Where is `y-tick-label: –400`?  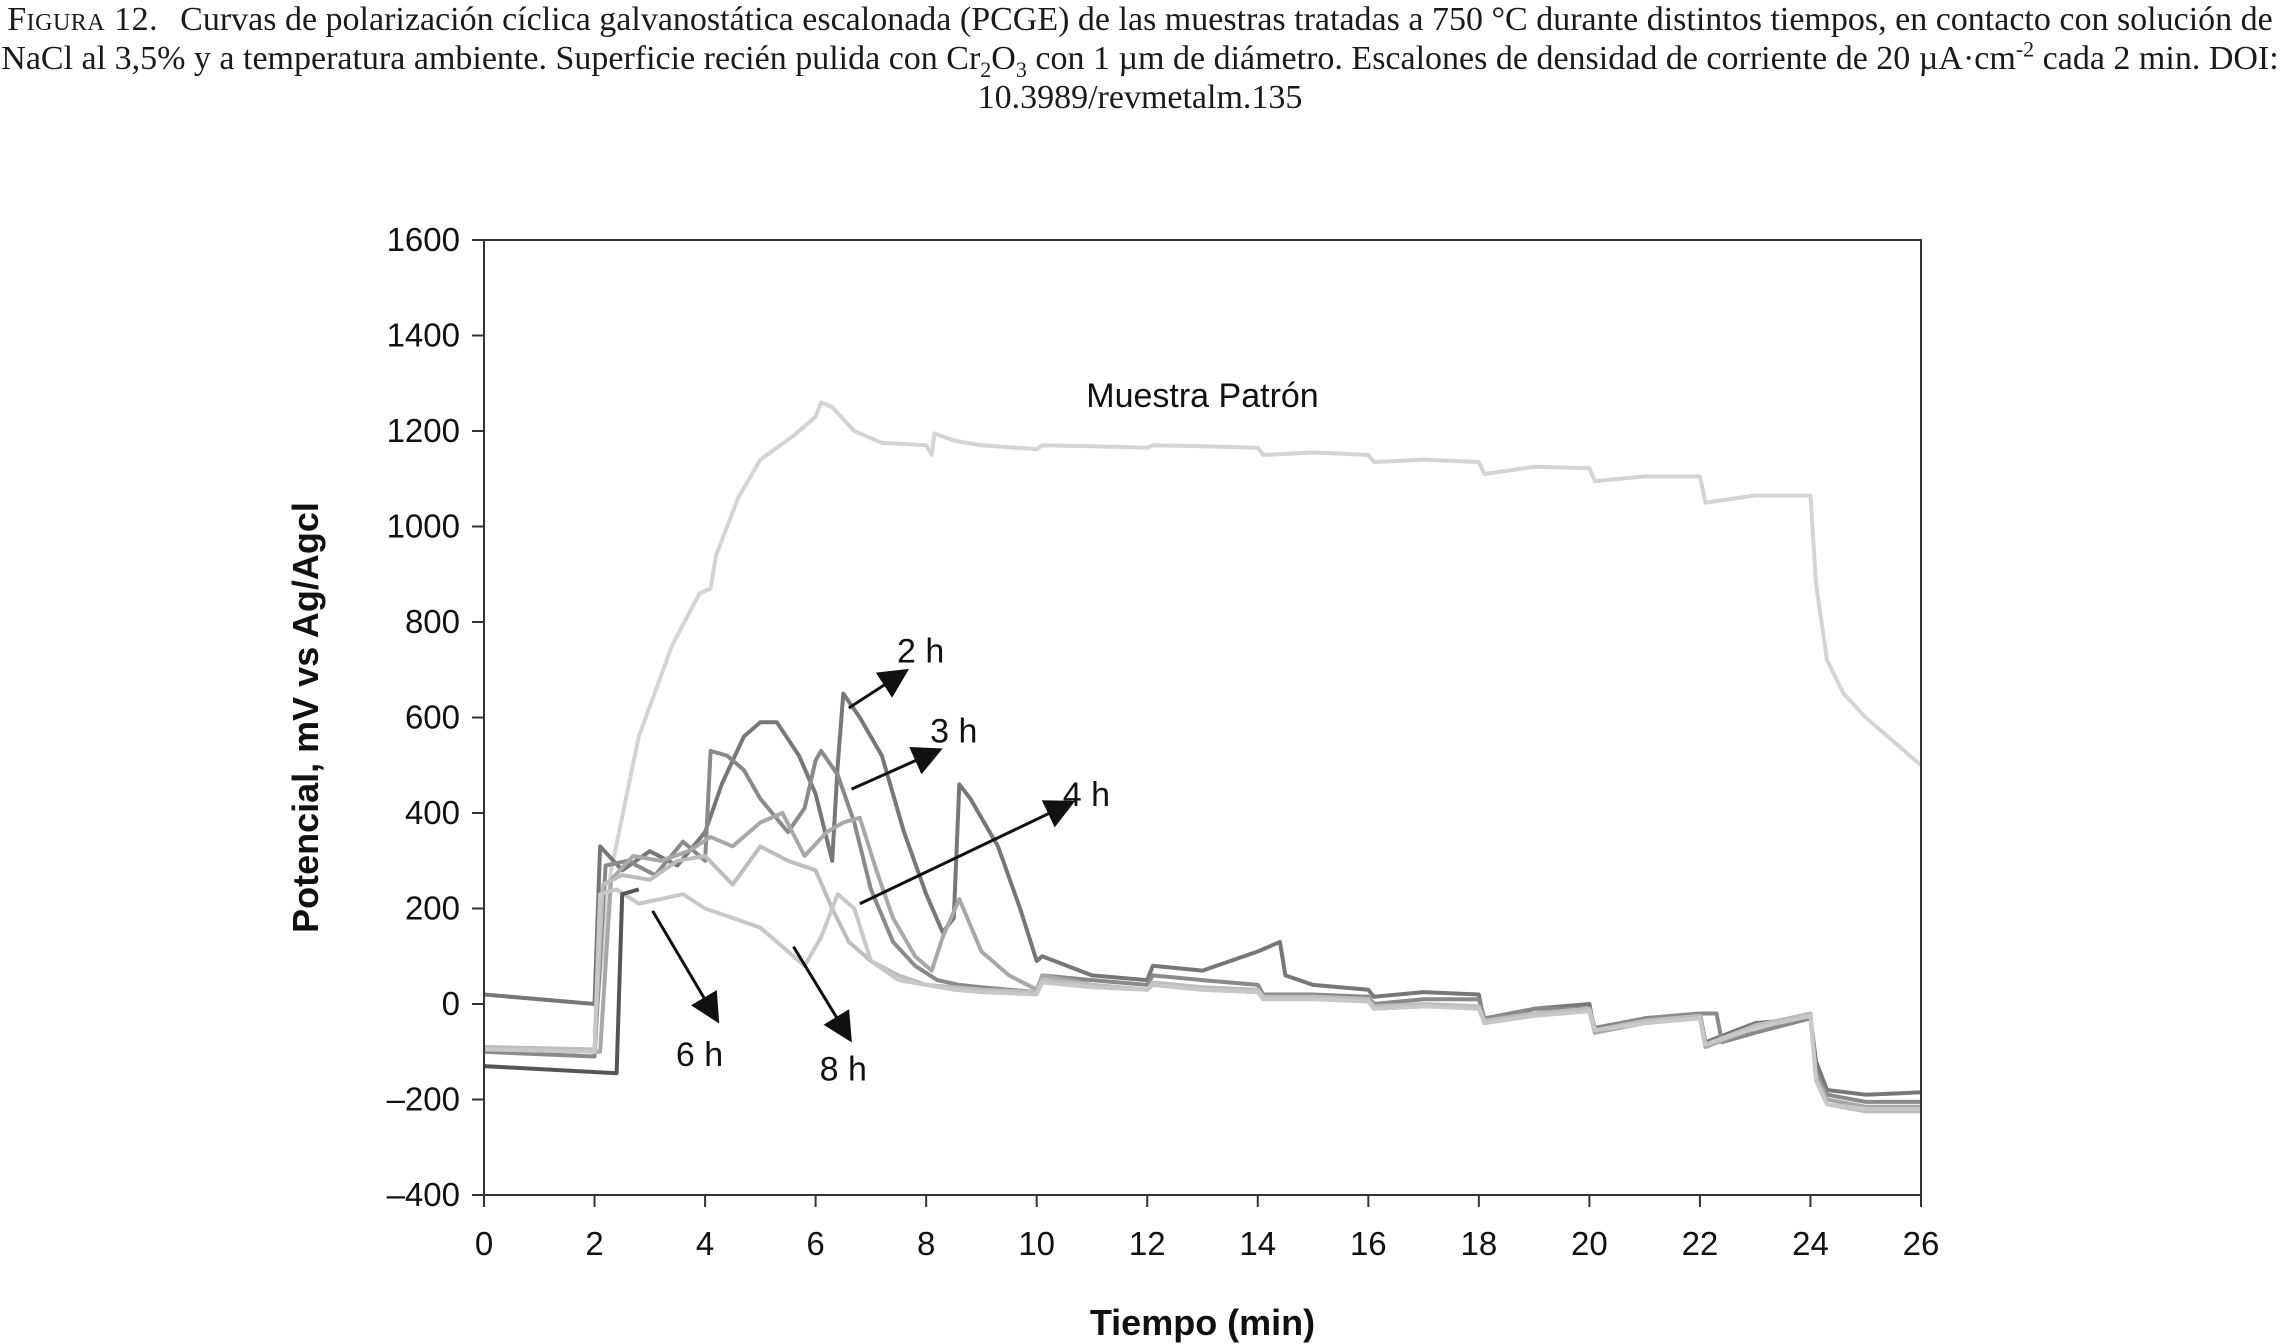 y-tick-label: –400 is located at coordinates (423, 1194).